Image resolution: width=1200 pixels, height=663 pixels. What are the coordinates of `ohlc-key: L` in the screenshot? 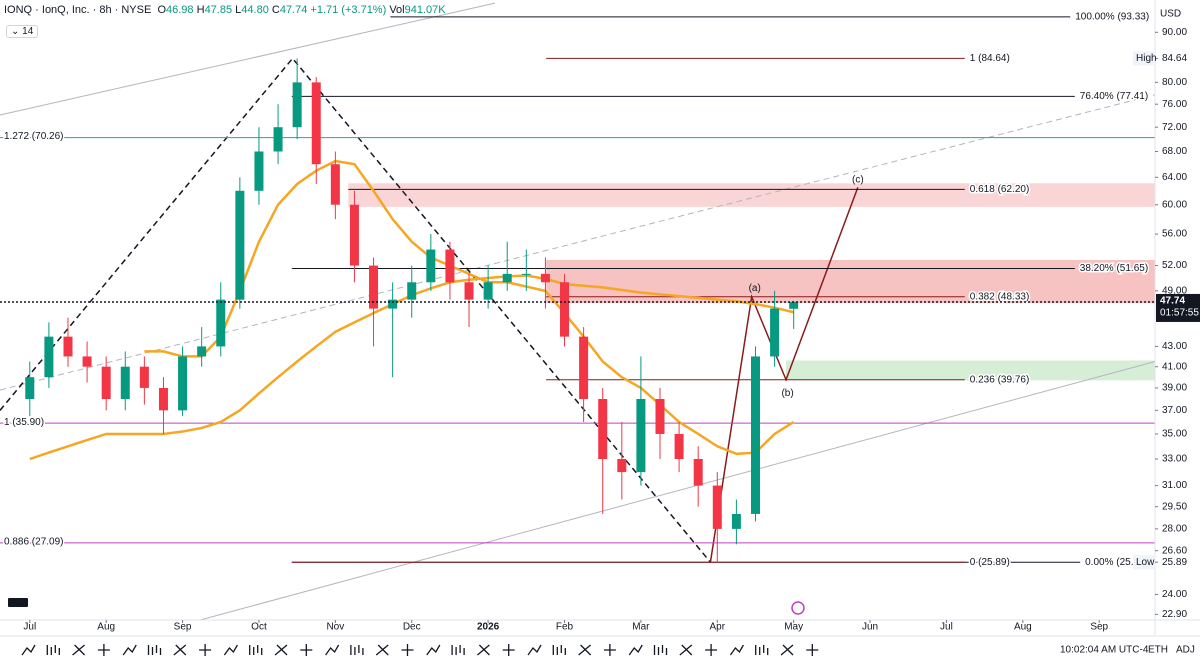 It's located at (238, 10).